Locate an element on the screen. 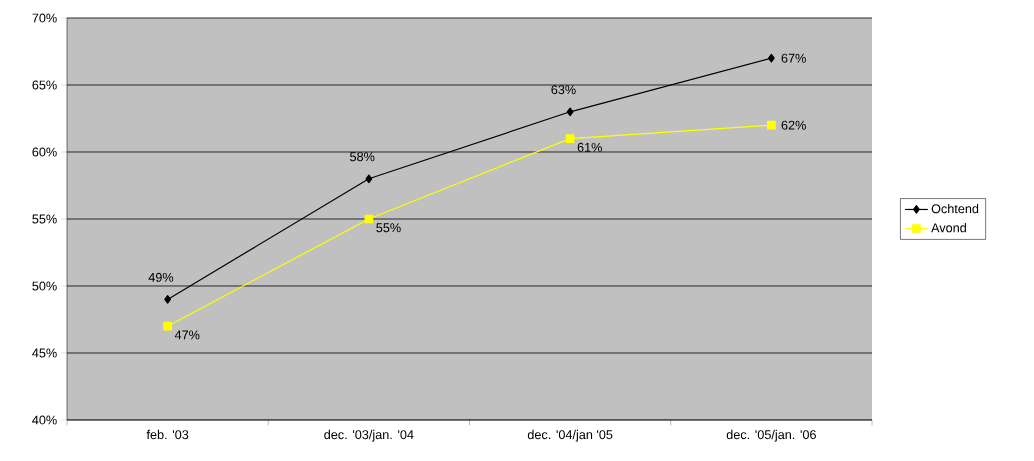 The width and height of the screenshot is (1034, 461). legend-label: Avond is located at coordinates (948, 228).